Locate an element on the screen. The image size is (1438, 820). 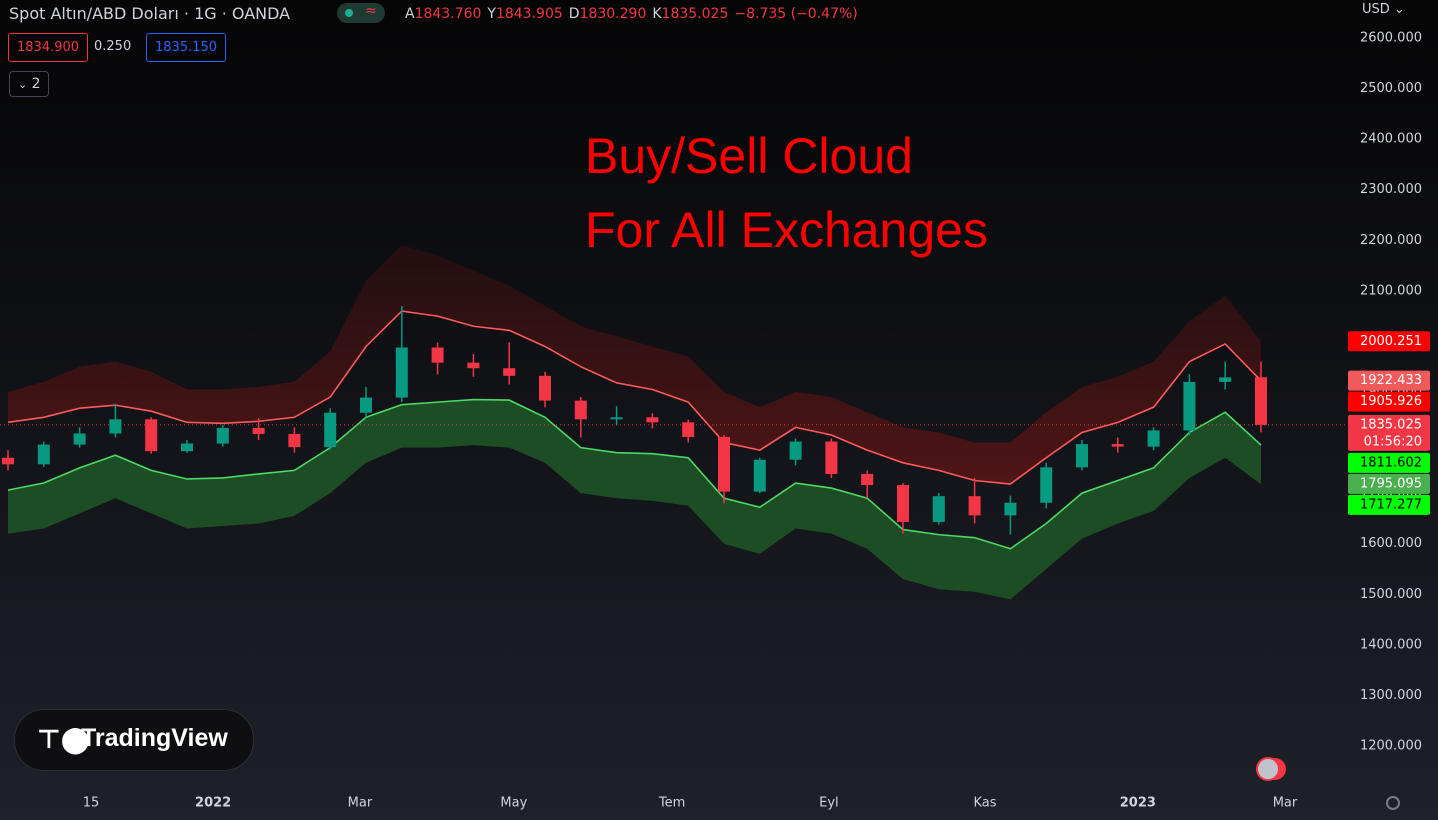
x-tick-label: 2023 is located at coordinates (1138, 803).